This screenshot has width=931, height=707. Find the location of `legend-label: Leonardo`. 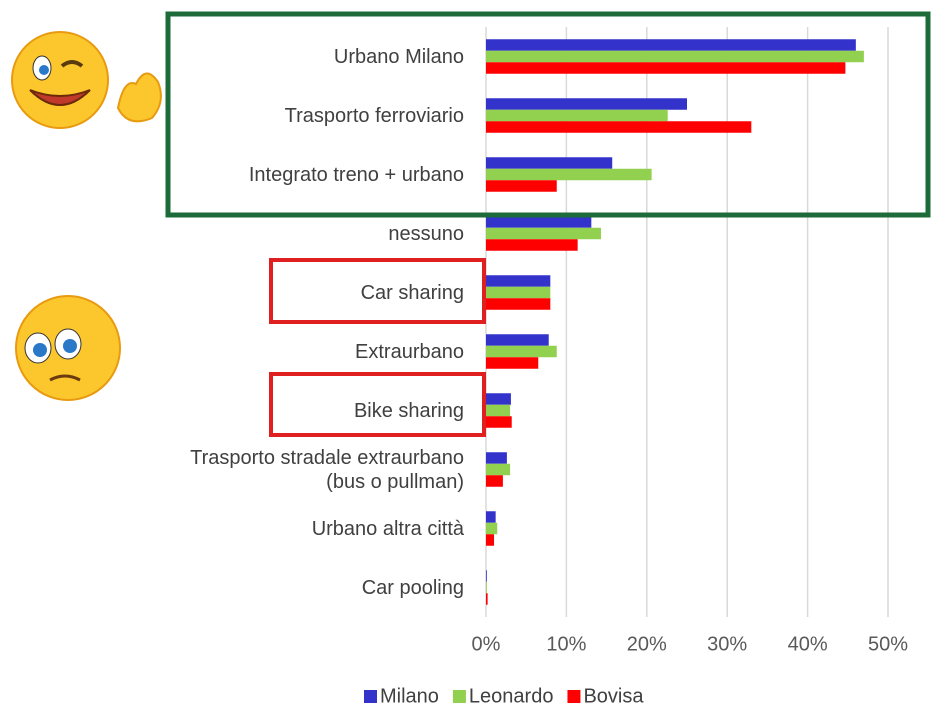

legend-label: Leonardo is located at coordinates (511, 696).